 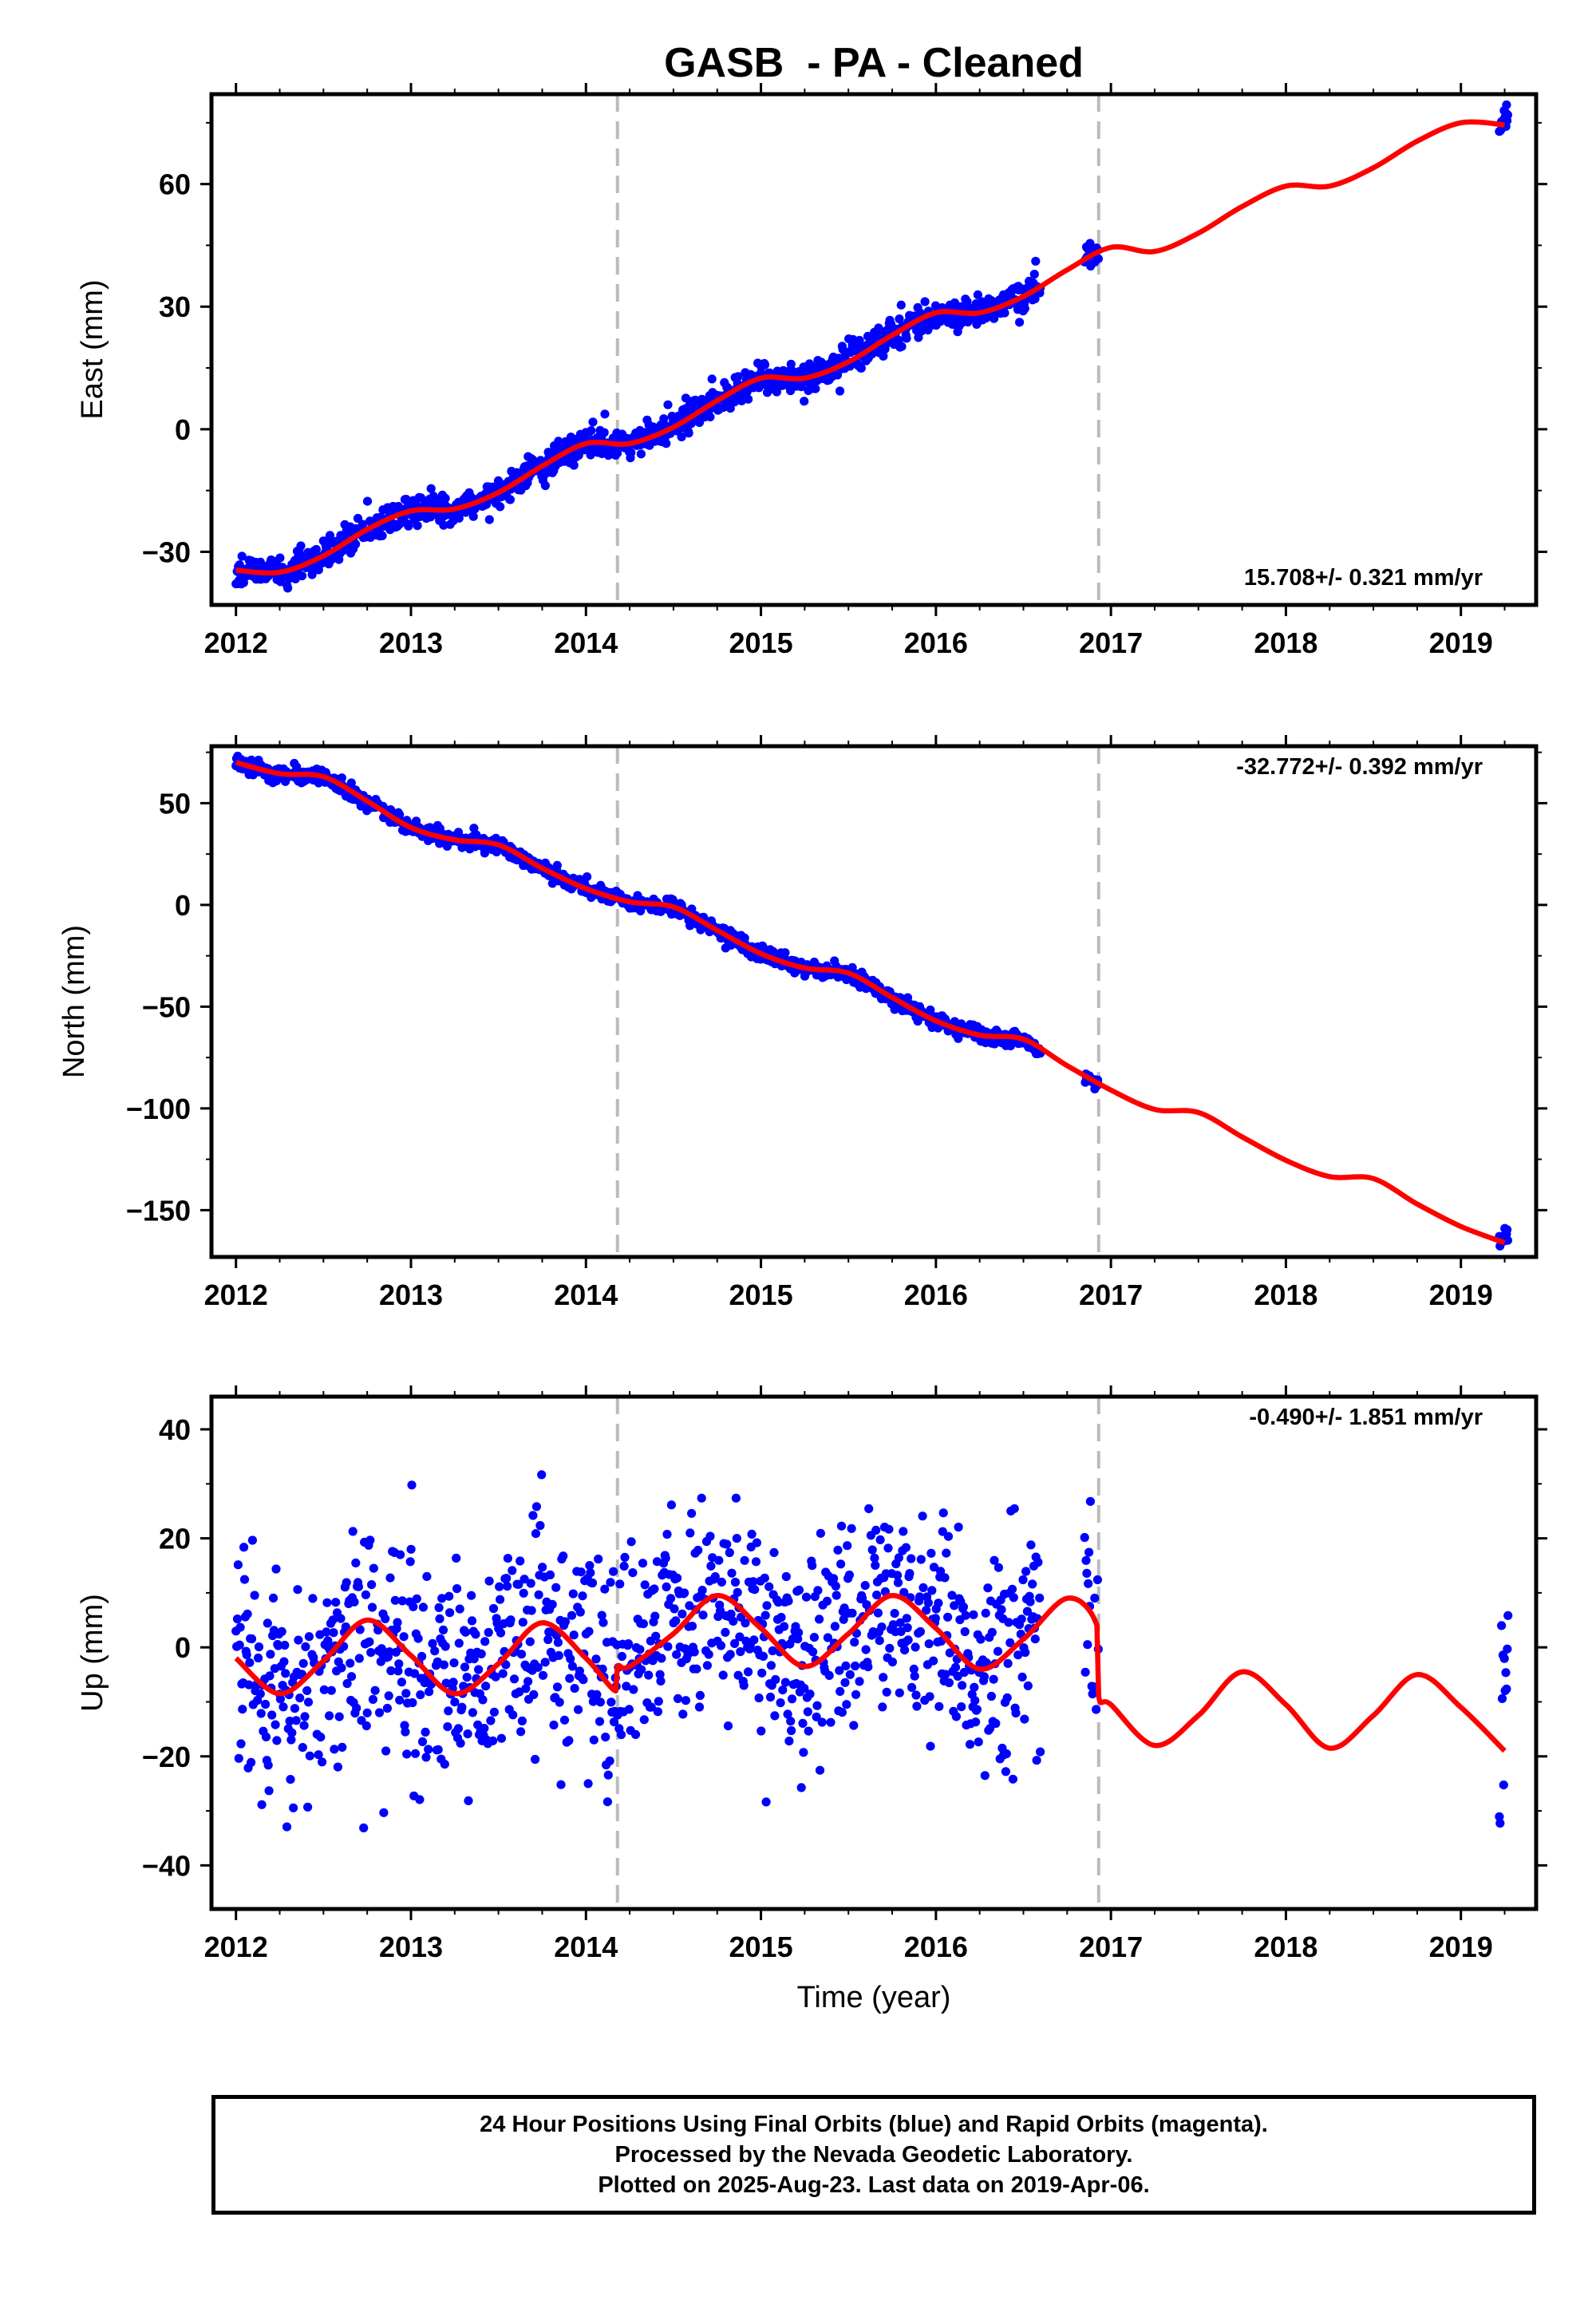 I want to click on x-tick-label: 2019, so click(x=1461, y=1295).